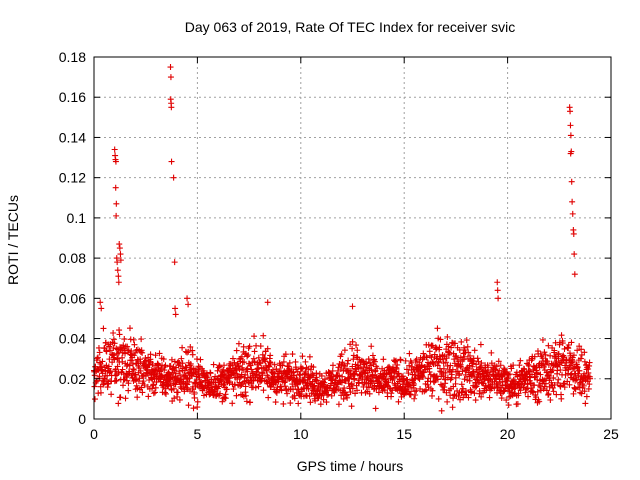  What do you see at coordinates (72, 57) in the screenshot?
I see `y-tick-label: 0.18` at bounding box center [72, 57].